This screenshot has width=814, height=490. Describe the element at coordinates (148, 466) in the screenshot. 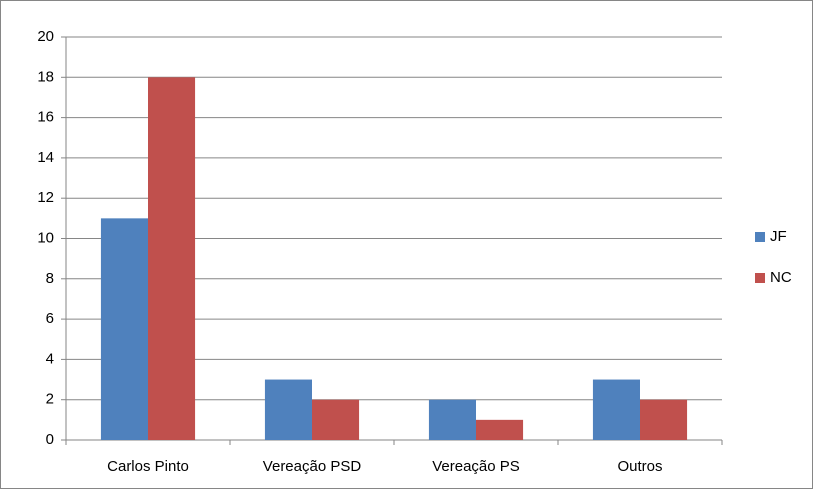

I see `x-tick-label: Carlos Pinto` at that location.